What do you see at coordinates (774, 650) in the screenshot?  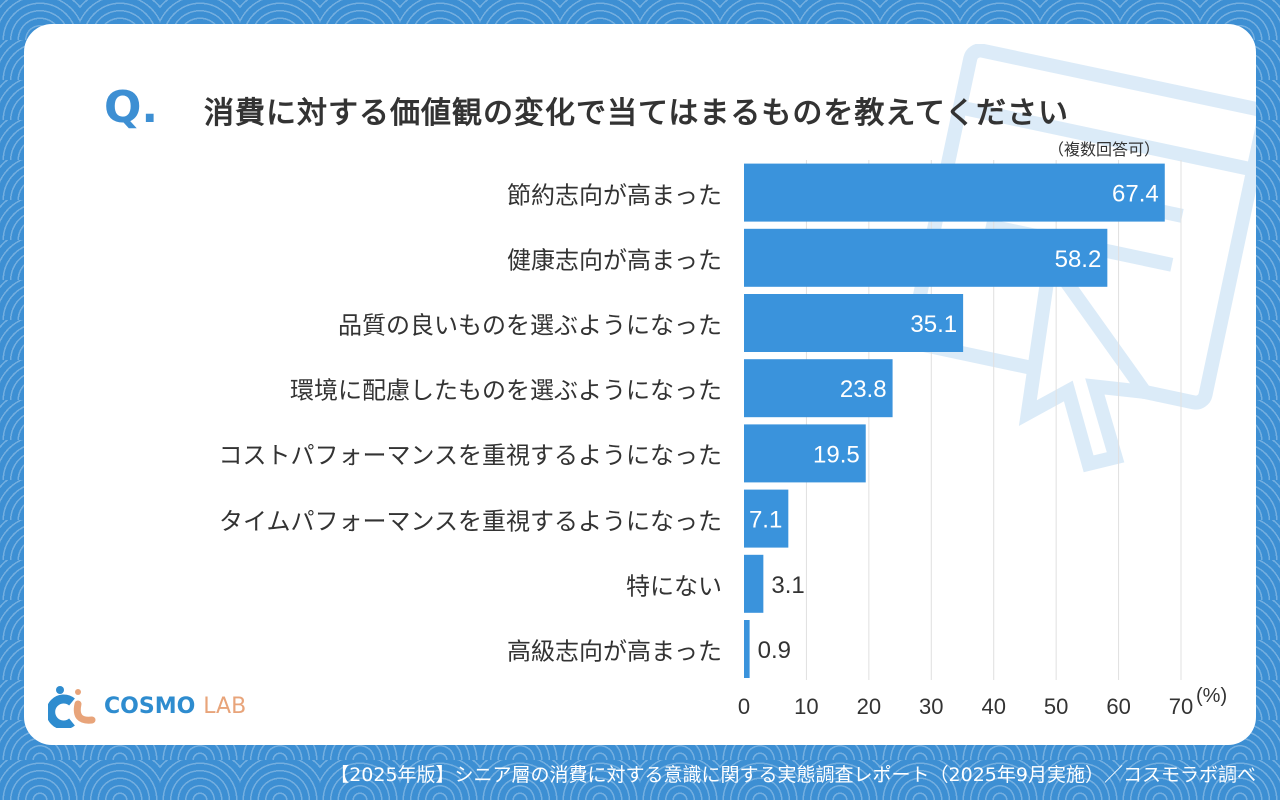 I see `data-label: 0.9` at bounding box center [774, 650].